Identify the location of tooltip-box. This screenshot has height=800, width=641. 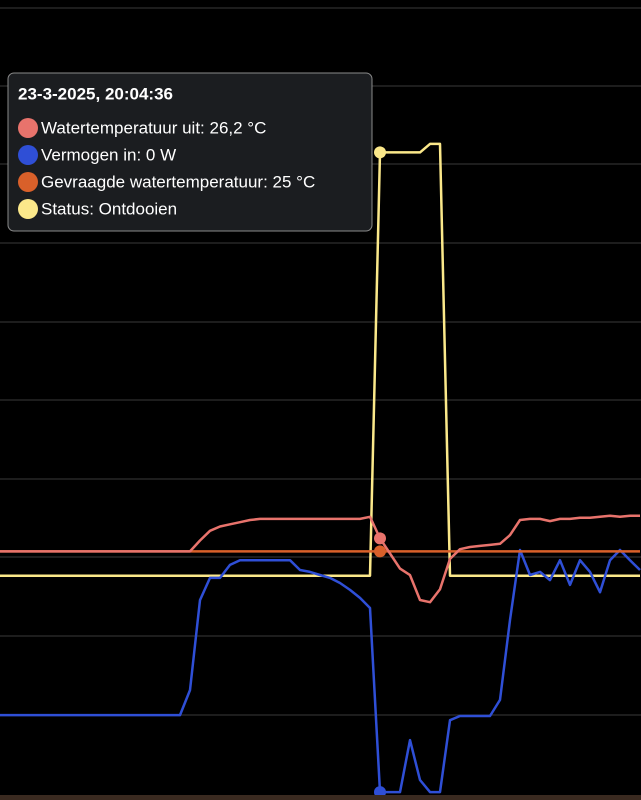
(190, 152).